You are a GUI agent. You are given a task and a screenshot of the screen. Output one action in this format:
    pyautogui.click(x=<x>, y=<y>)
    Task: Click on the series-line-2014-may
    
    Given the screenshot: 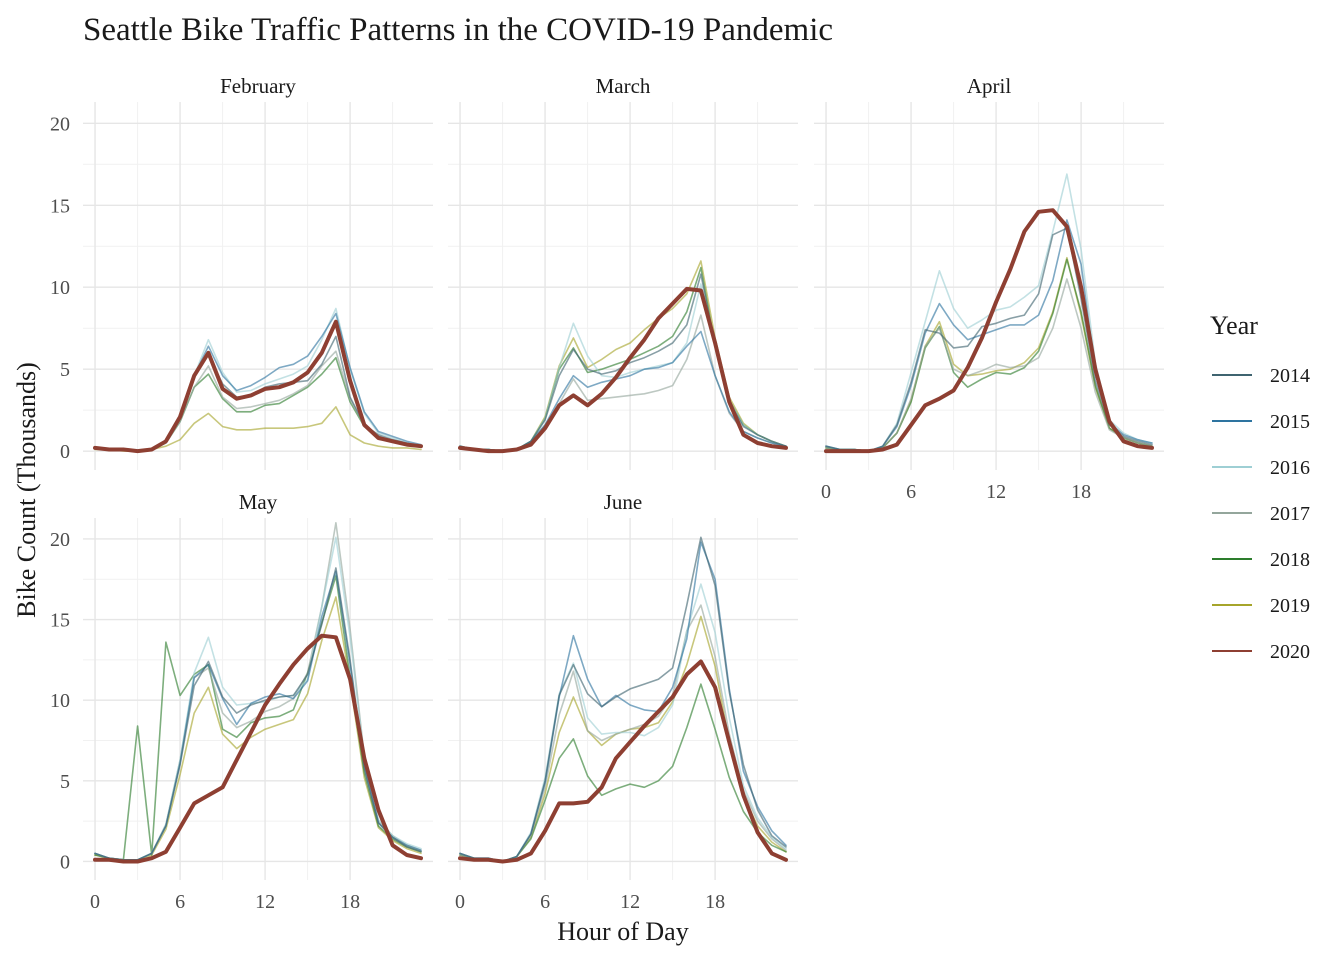 What is the action you would take?
    pyautogui.click(x=258, y=714)
    